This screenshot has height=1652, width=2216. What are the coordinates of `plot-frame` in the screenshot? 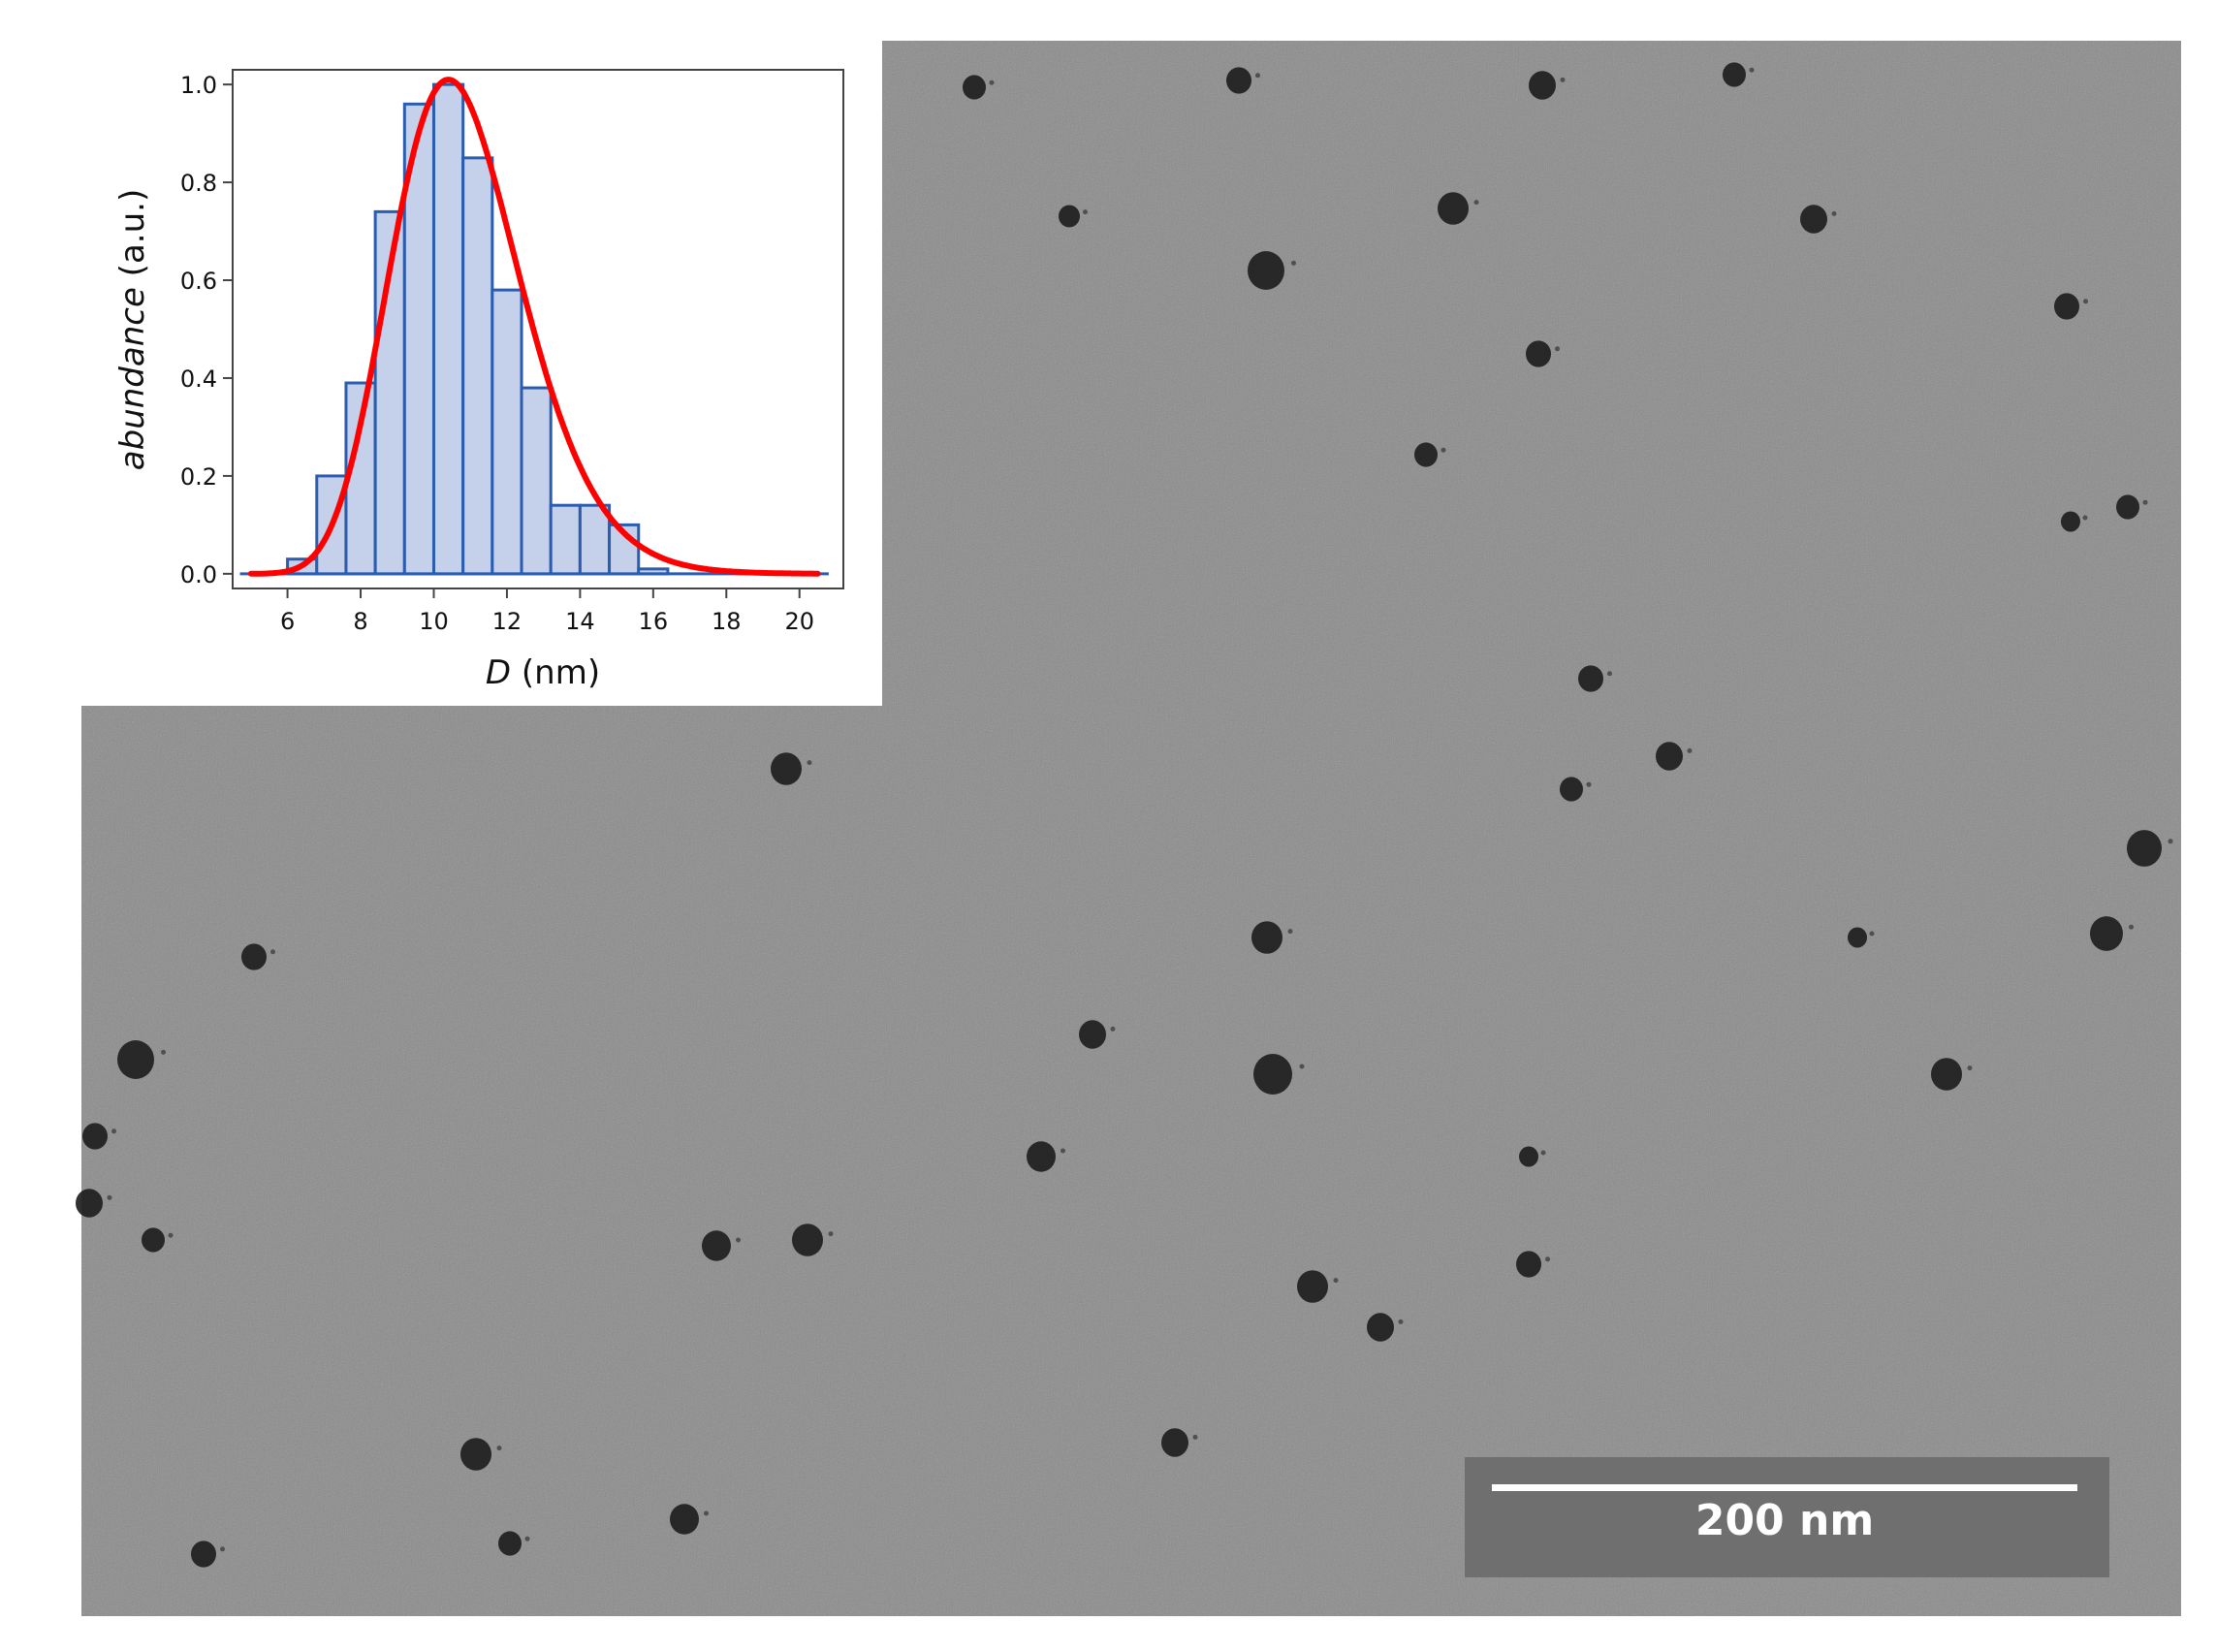 It's located at (538, 329).